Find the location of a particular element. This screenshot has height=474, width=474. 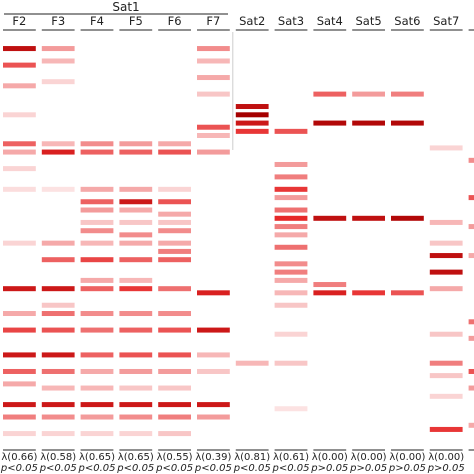

lambda-label-f3: λ(0.58) is located at coordinates (58, 457).